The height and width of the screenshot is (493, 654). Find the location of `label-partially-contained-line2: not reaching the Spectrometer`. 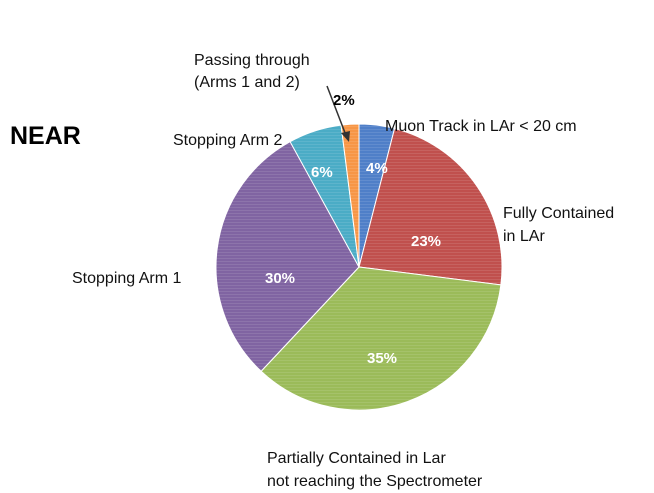

label-partially-contained-line2: not reaching the Spectrometer is located at coordinates (375, 481).